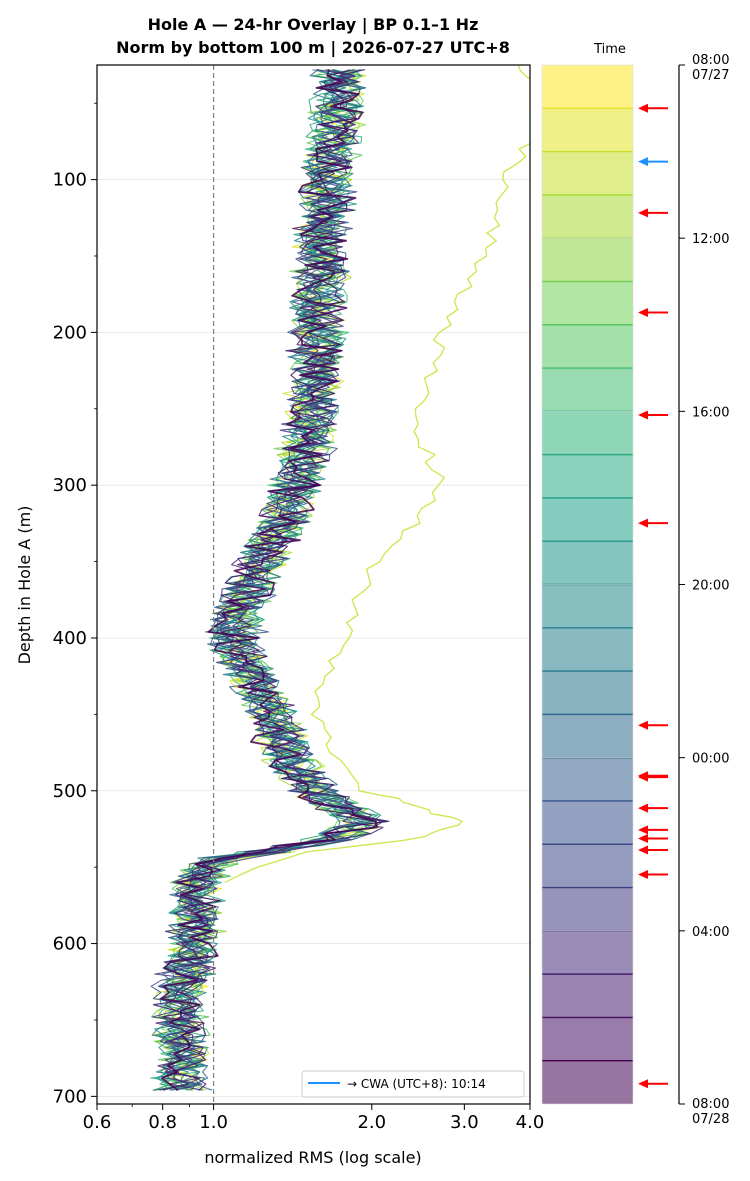 Image resolution: width=750 pixels, height=1181 pixels. What do you see at coordinates (710, 412) in the screenshot?
I see `time-tick-label-2: 16:00` at bounding box center [710, 412].